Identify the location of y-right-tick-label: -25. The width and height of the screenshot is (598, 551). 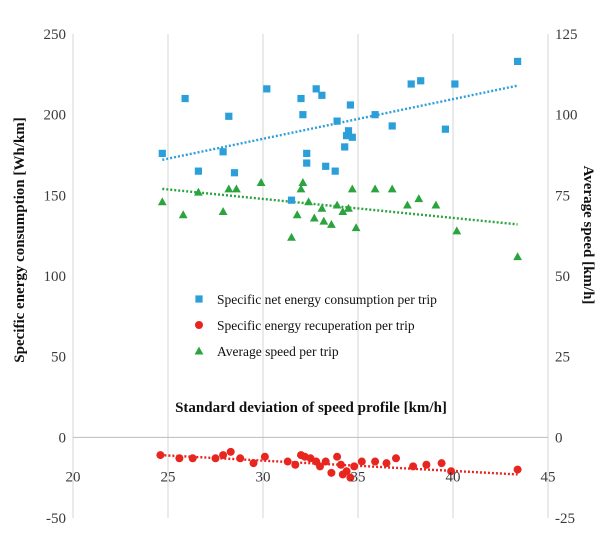
(565, 519).